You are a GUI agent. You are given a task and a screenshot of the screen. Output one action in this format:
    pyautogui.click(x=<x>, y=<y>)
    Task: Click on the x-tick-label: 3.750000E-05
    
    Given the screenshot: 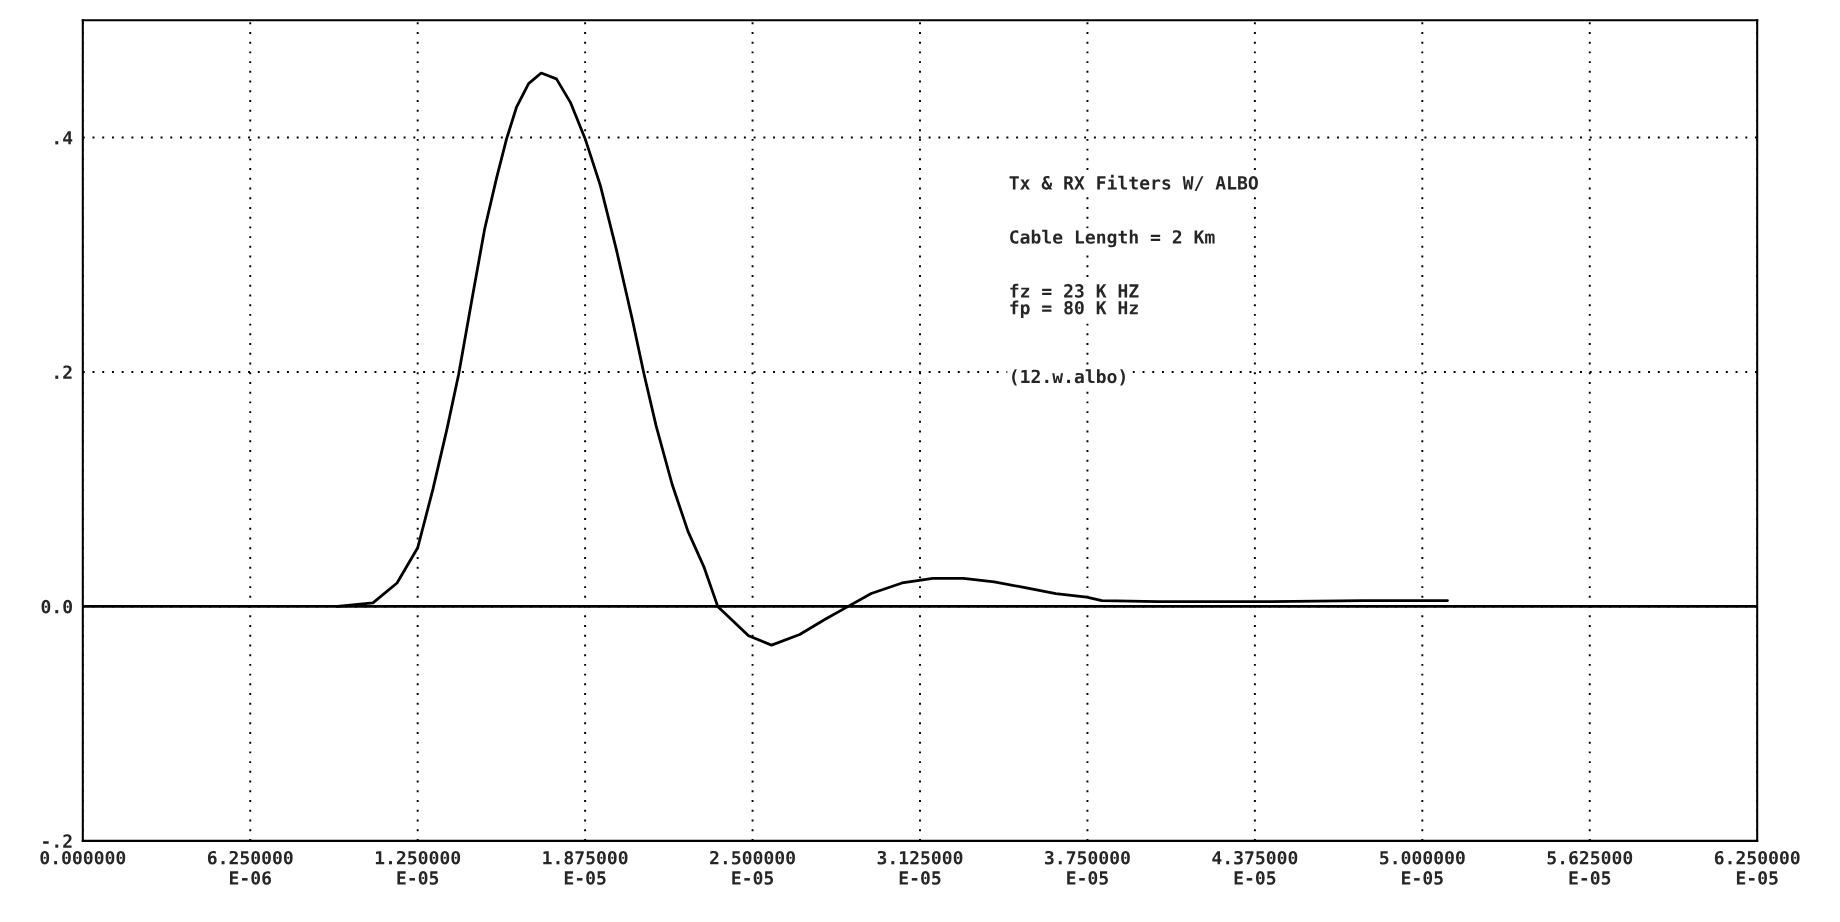 What is the action you would take?
    pyautogui.click(x=1087, y=867)
    